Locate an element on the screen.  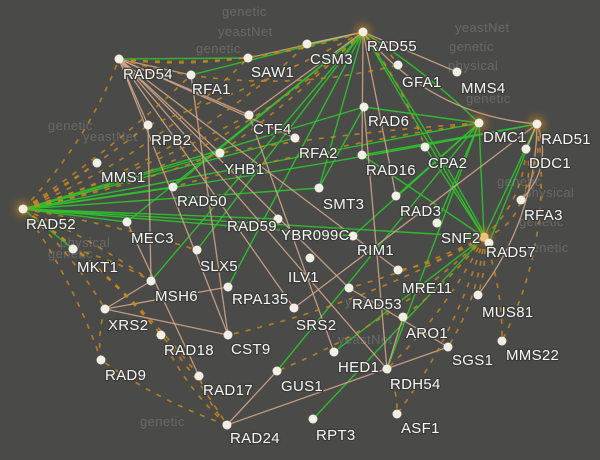
edge-RAD55-DMC1-green is located at coordinates (421, 77).